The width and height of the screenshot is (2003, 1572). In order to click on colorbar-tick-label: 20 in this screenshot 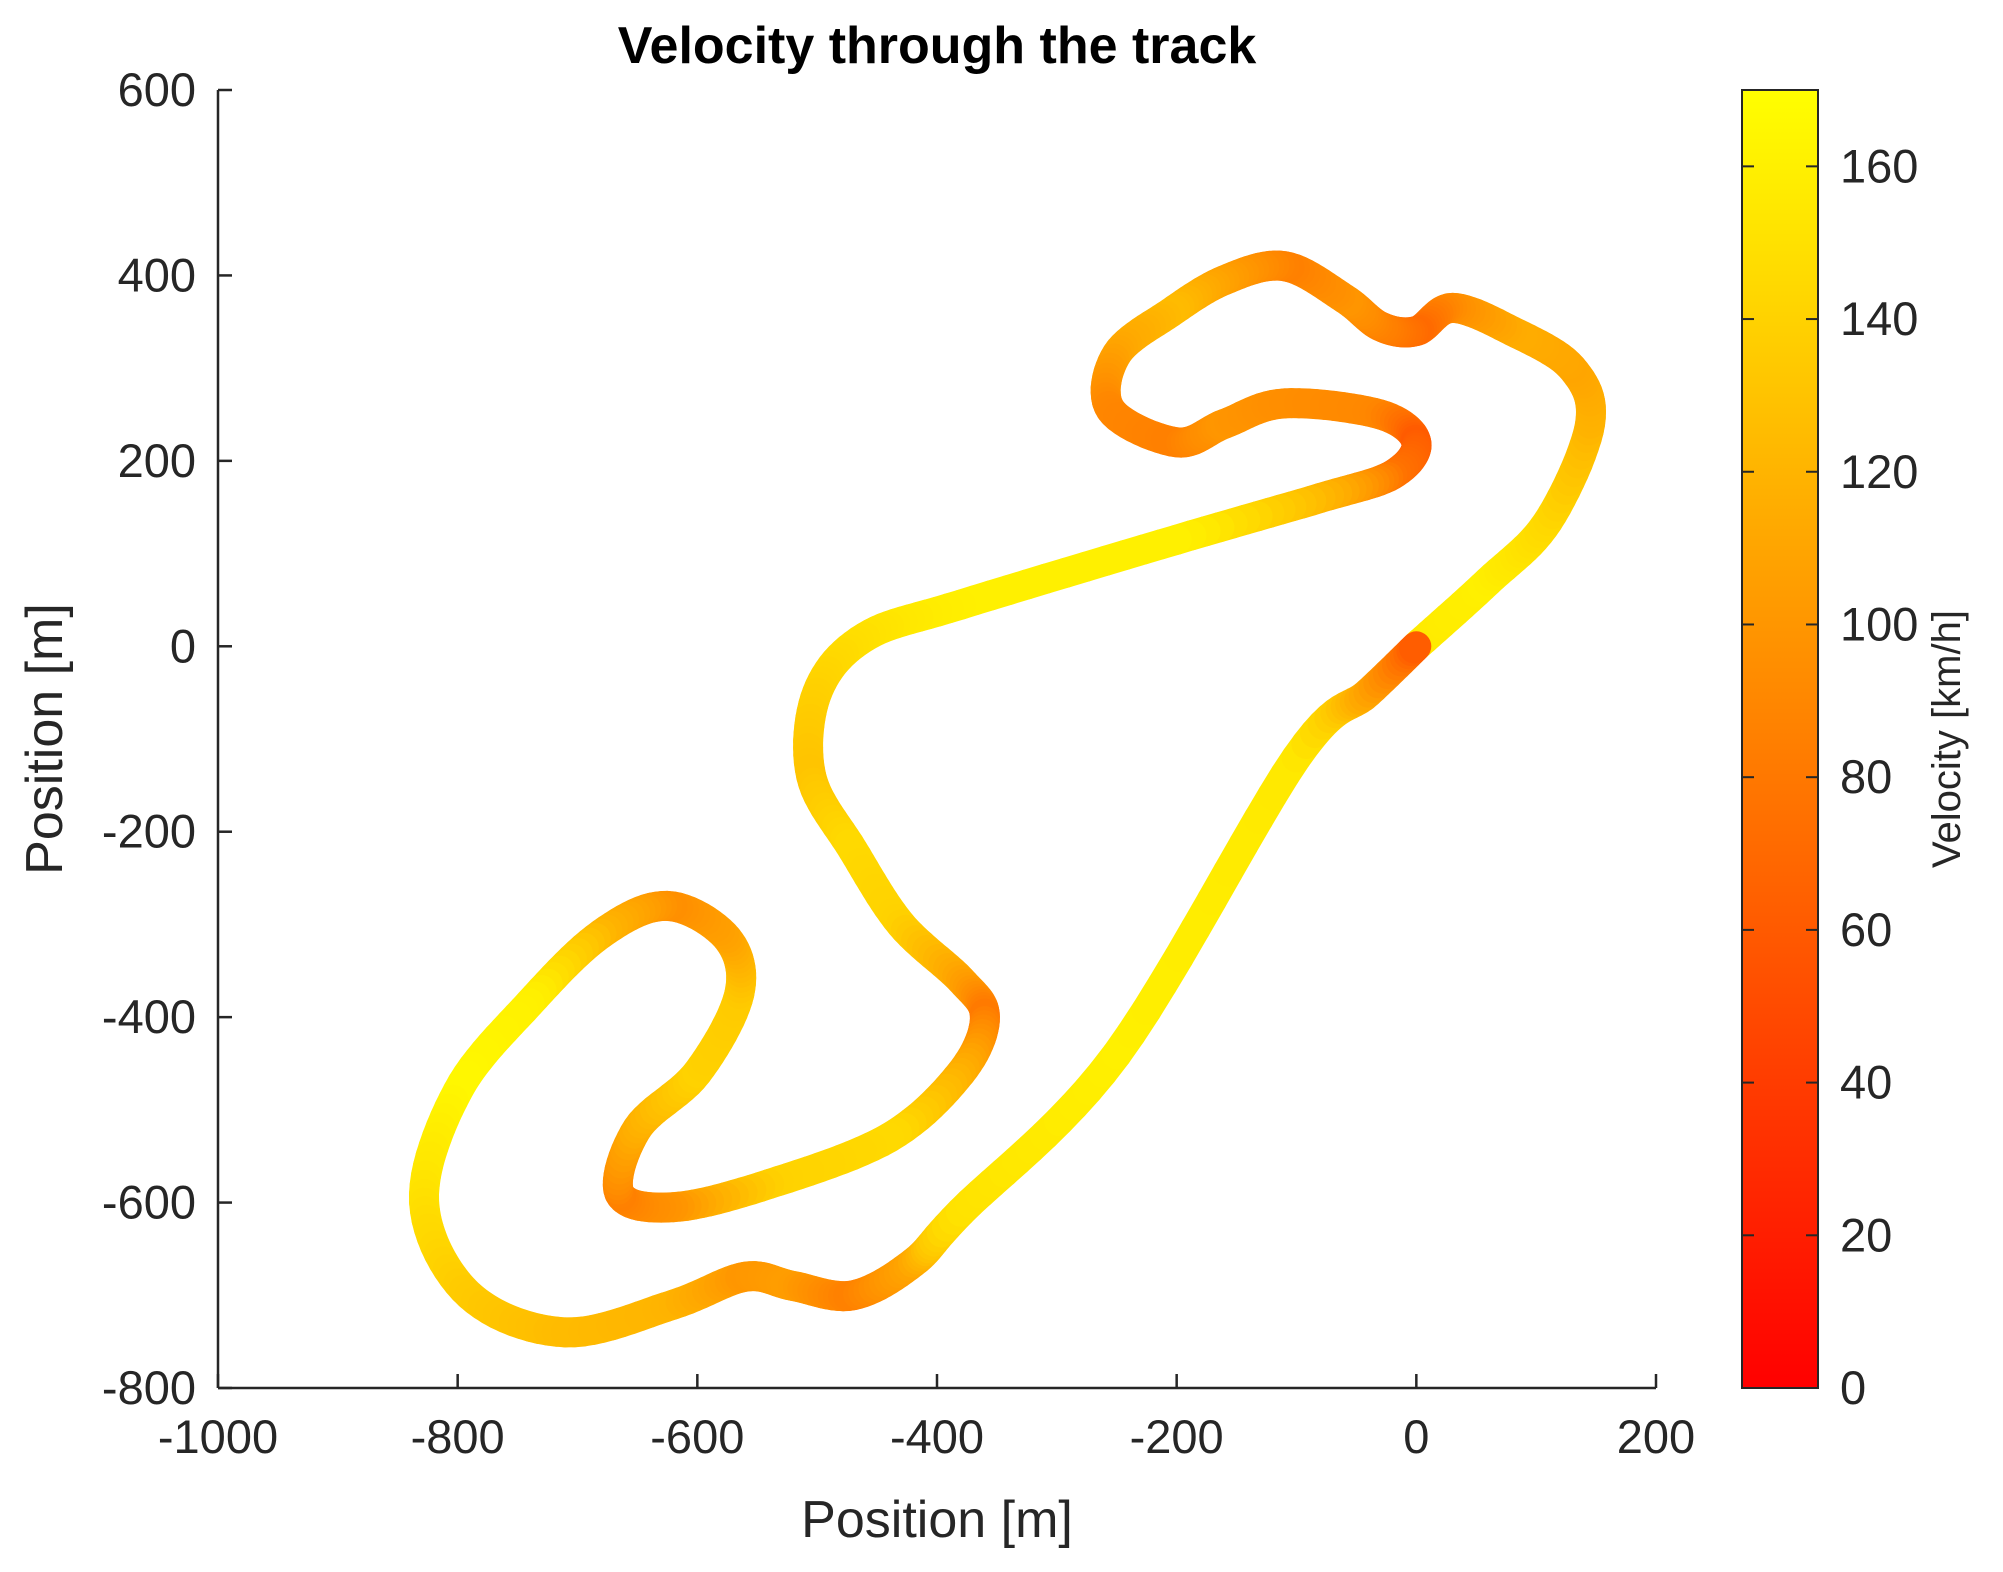, I will do `click(1866, 1234)`.